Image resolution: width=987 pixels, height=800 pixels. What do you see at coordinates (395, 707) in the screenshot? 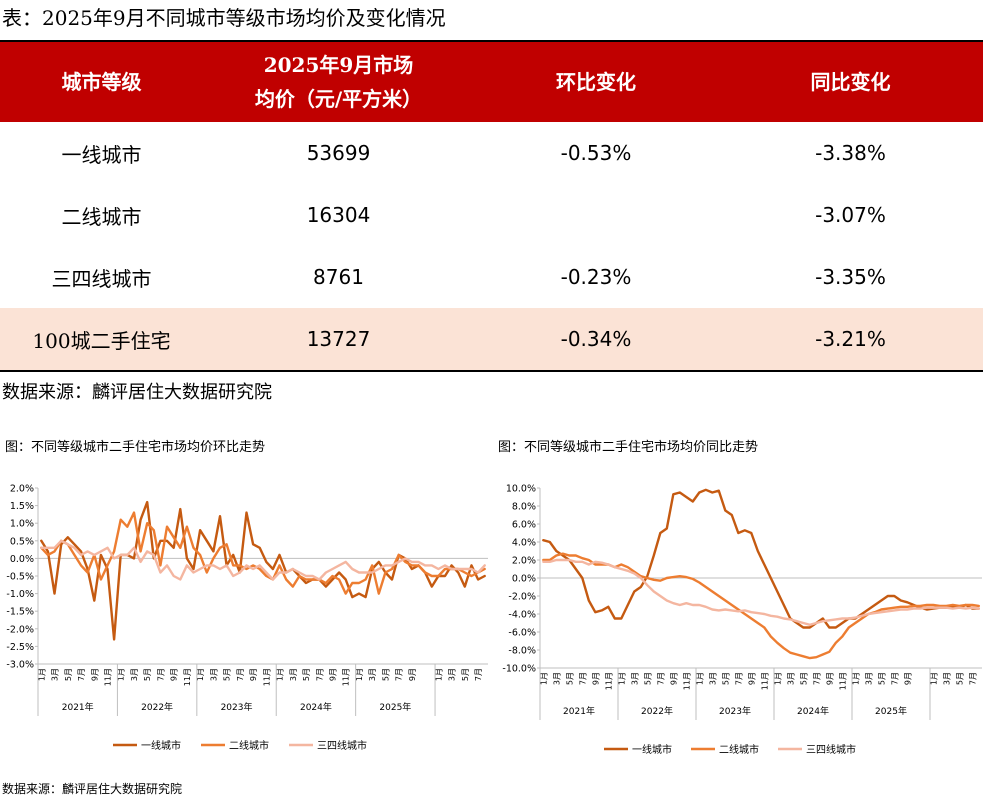
I see `x-year-label: 2025年` at bounding box center [395, 707].